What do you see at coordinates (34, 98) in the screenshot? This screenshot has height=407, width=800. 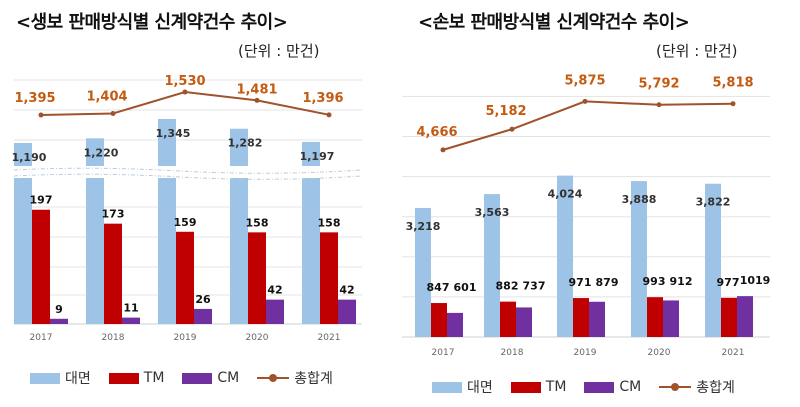 I see `label-total: 1,395` at bounding box center [34, 98].